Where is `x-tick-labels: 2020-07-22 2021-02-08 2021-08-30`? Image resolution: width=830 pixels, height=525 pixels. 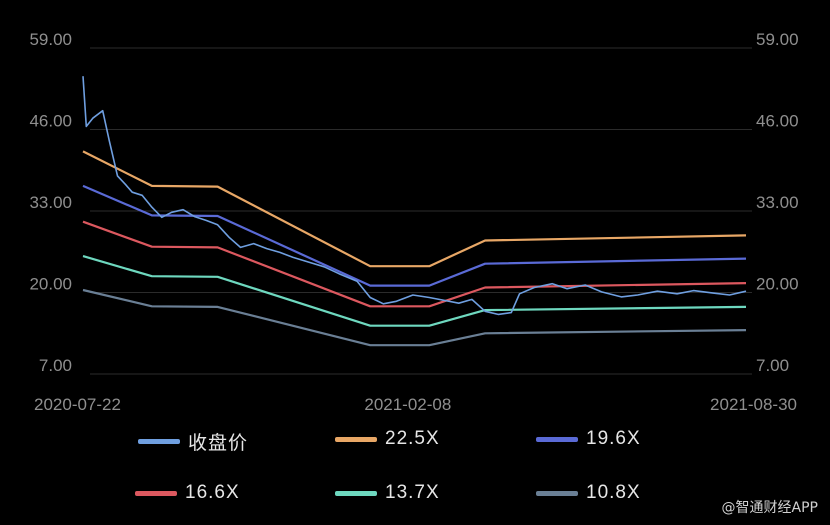 x-tick-labels: 2020-07-22 2021-02-08 2021-08-30 is located at coordinates (415, 404).